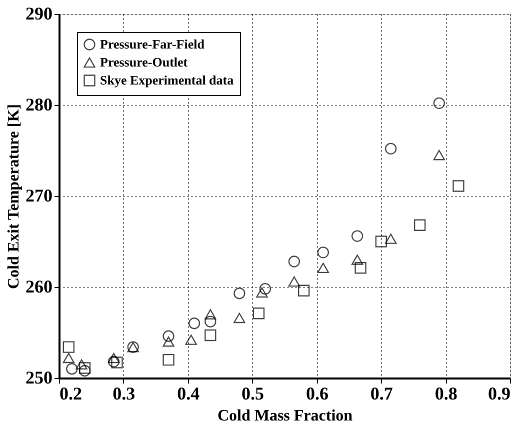 Image resolution: width=516 pixels, height=428 pixels. I want to click on x-tick-label: 0.9, so click(499, 394).